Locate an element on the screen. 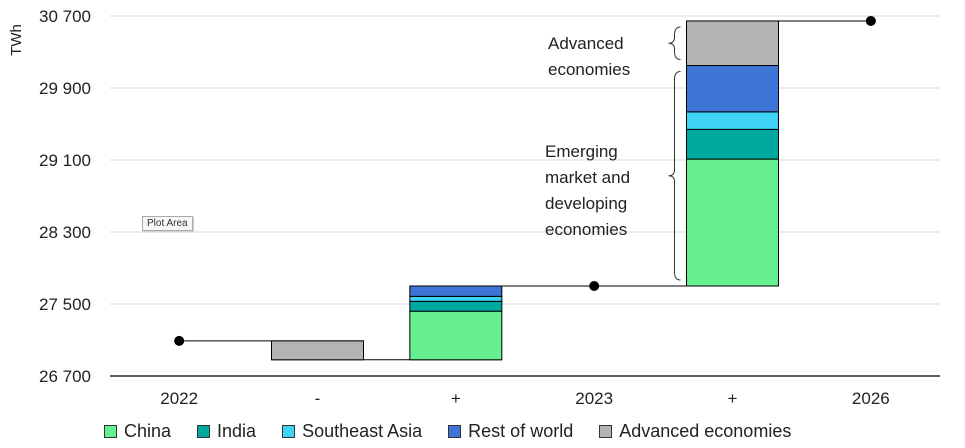  legend-label: India is located at coordinates (237, 430).